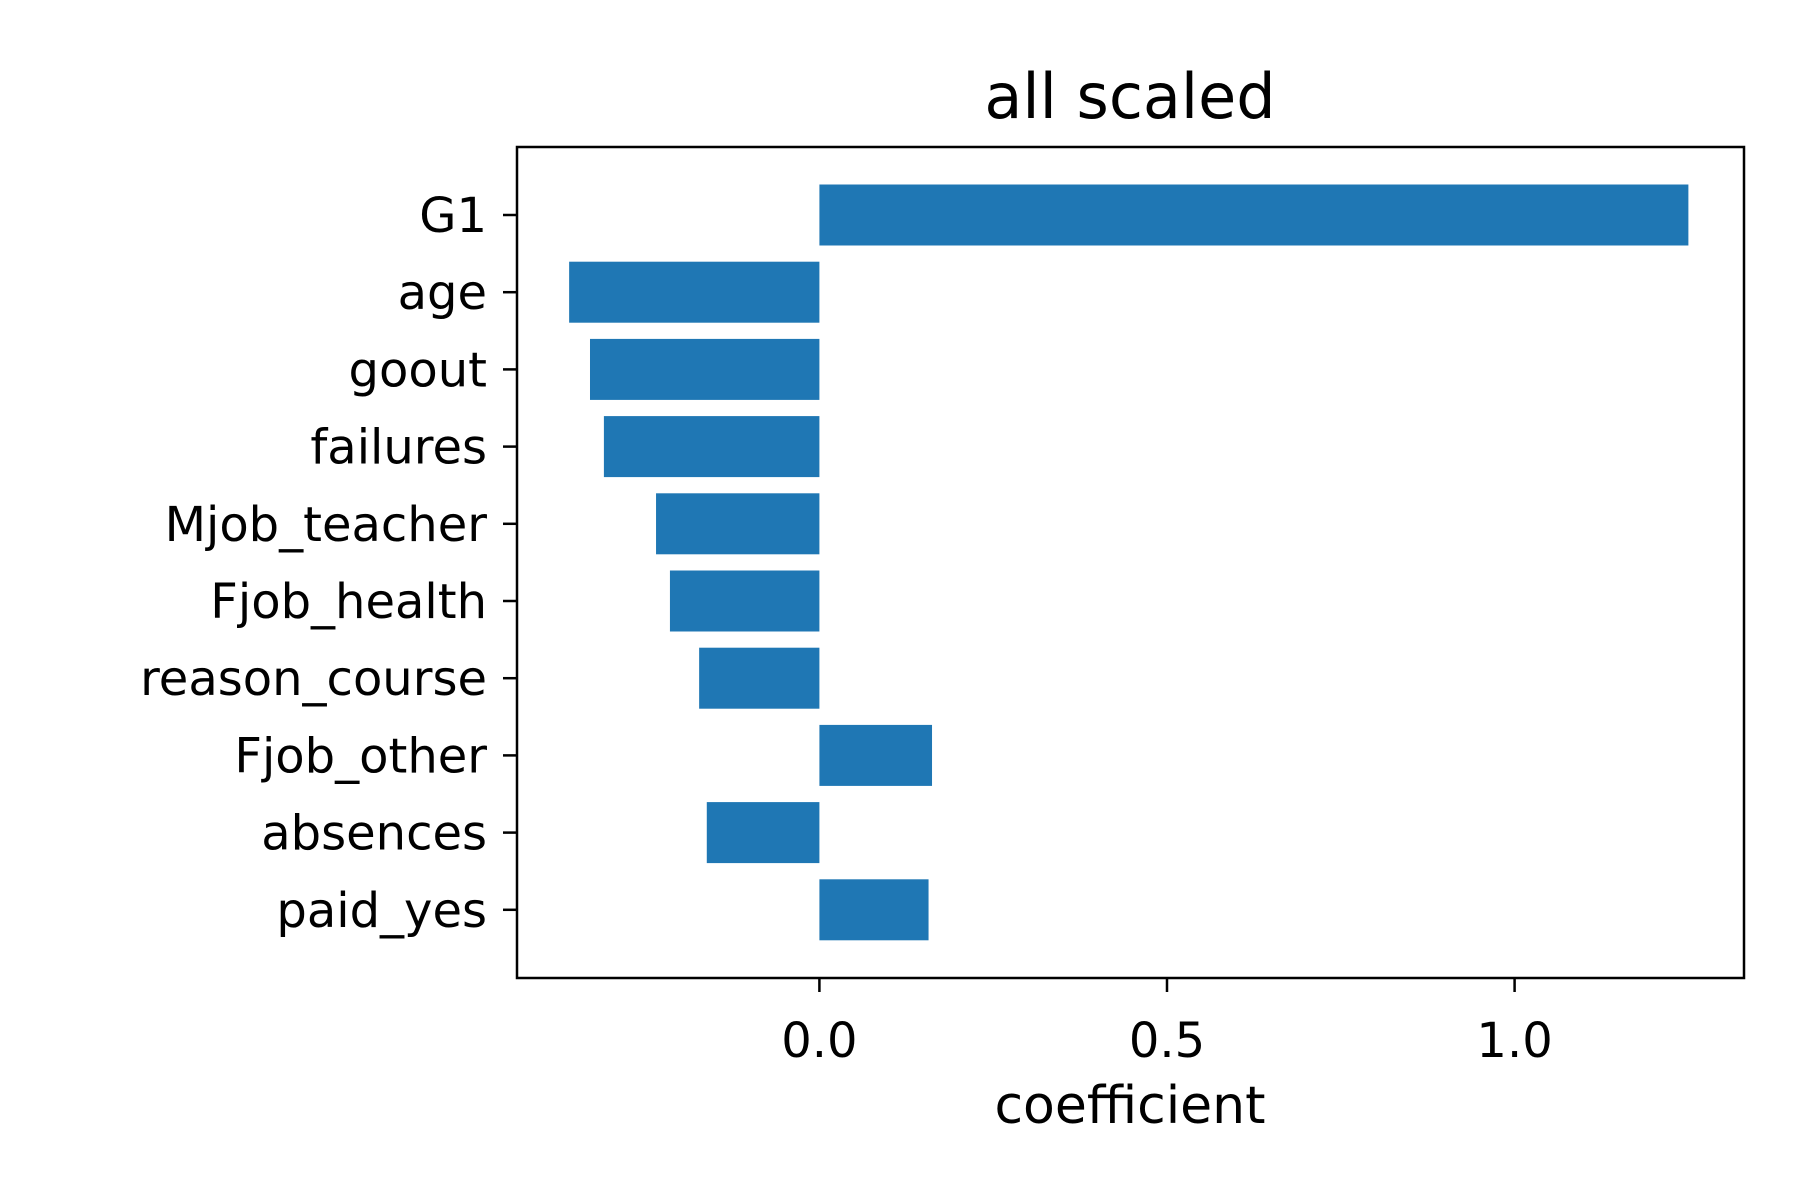 This screenshot has height=1200, width=1800. What do you see at coordinates (360, 756) in the screenshot?
I see `y-tick-label-fjob-other: Fjob_other` at bounding box center [360, 756].